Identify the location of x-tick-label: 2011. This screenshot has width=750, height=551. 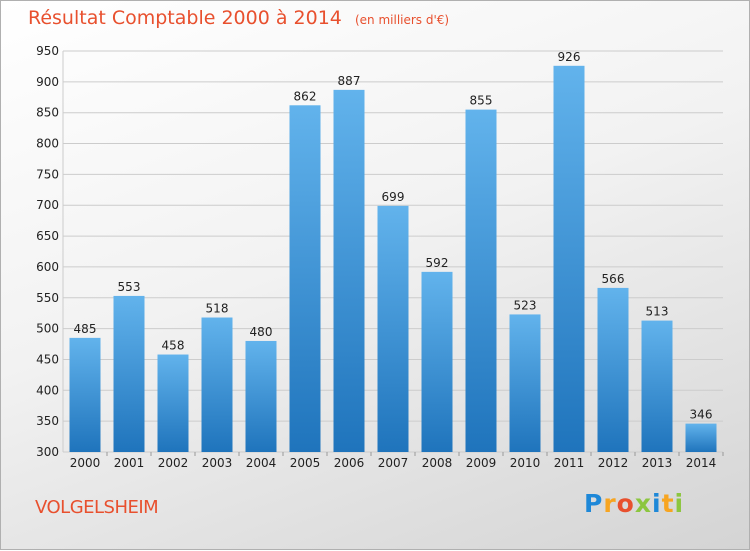
(569, 463).